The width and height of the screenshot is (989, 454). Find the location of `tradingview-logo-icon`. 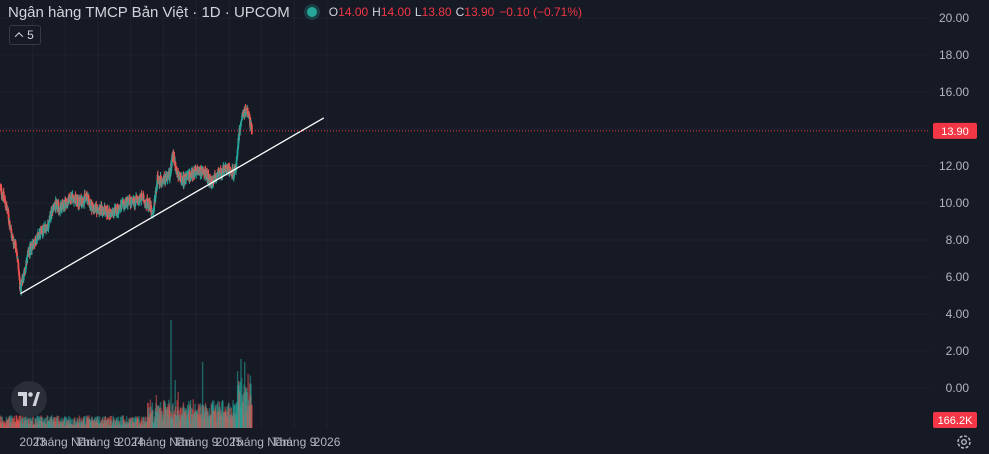

tradingview-logo-icon is located at coordinates (29, 399).